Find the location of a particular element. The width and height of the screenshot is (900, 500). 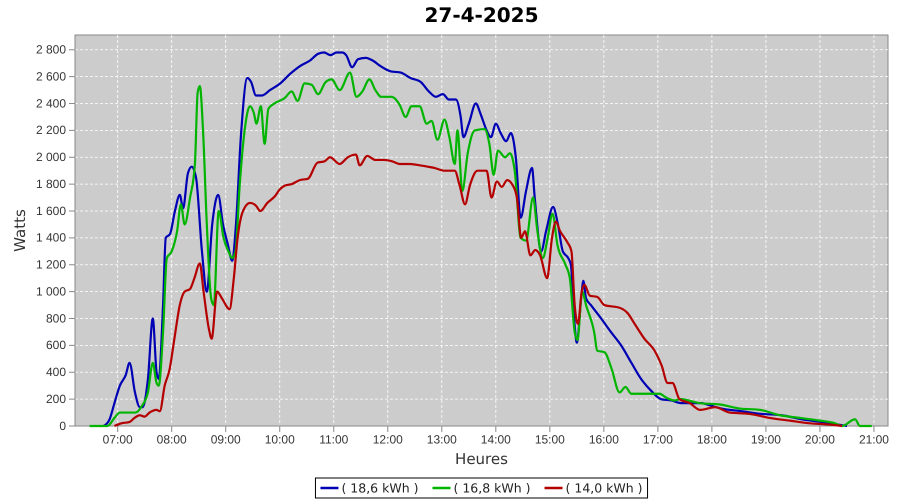

x-tick-label: 19:00 is located at coordinates (766, 439).